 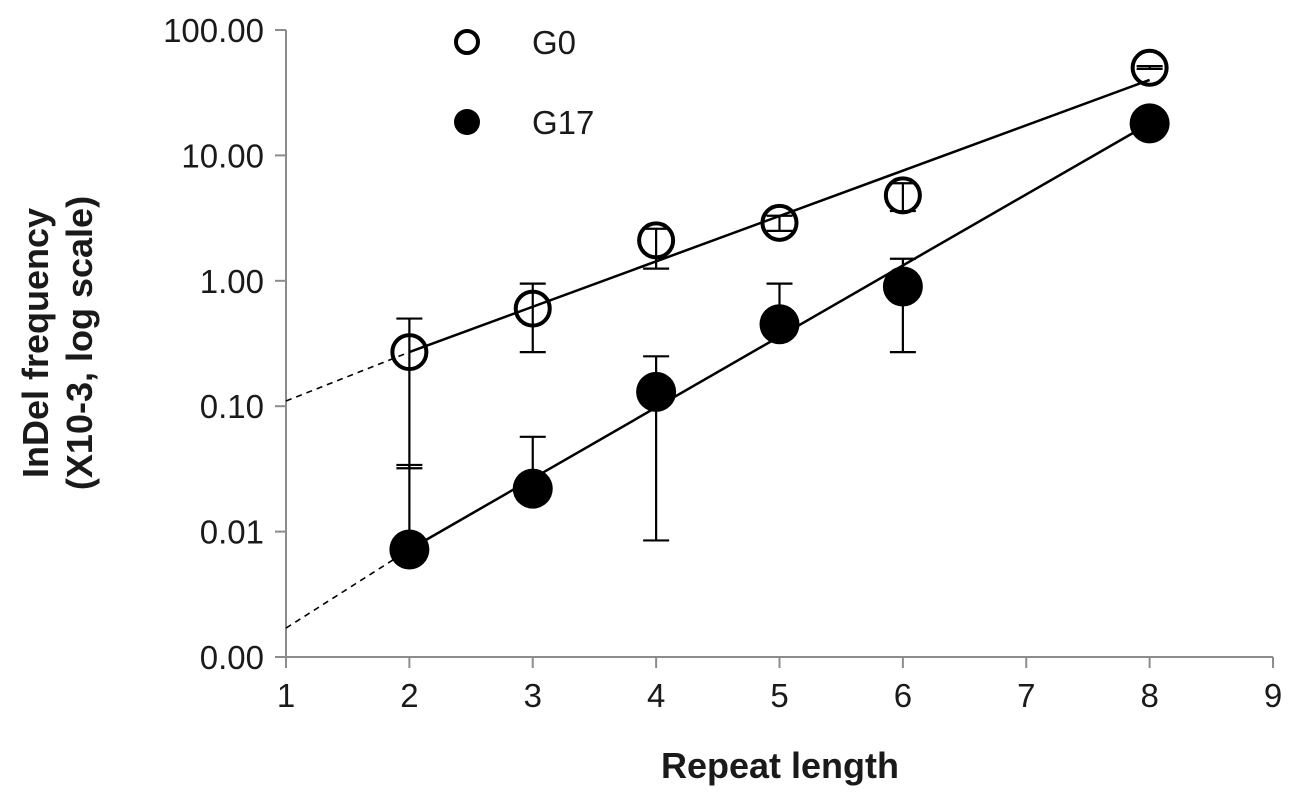 I want to click on extrapolation-line-g17, so click(x=347, y=588).